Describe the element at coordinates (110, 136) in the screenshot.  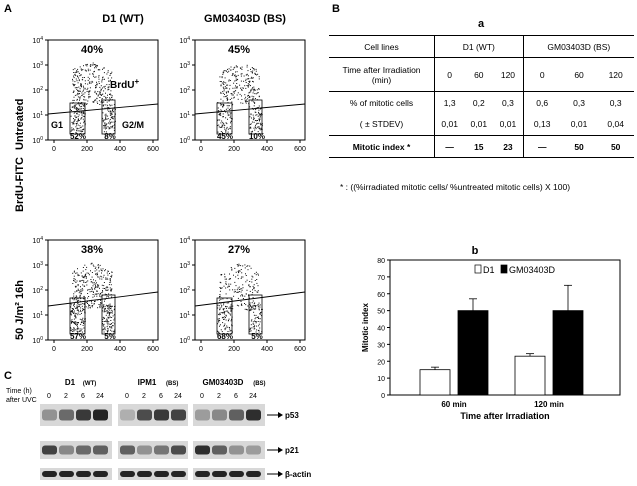
I see `g2m-percent: 8%` at that location.